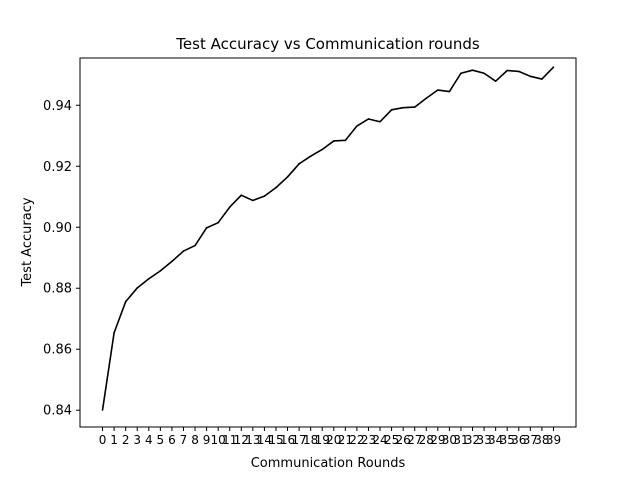 Image resolution: width=640 pixels, height=484 pixels. Describe the element at coordinates (368, 440) in the screenshot. I see `x-tick-label: 23` at that location.